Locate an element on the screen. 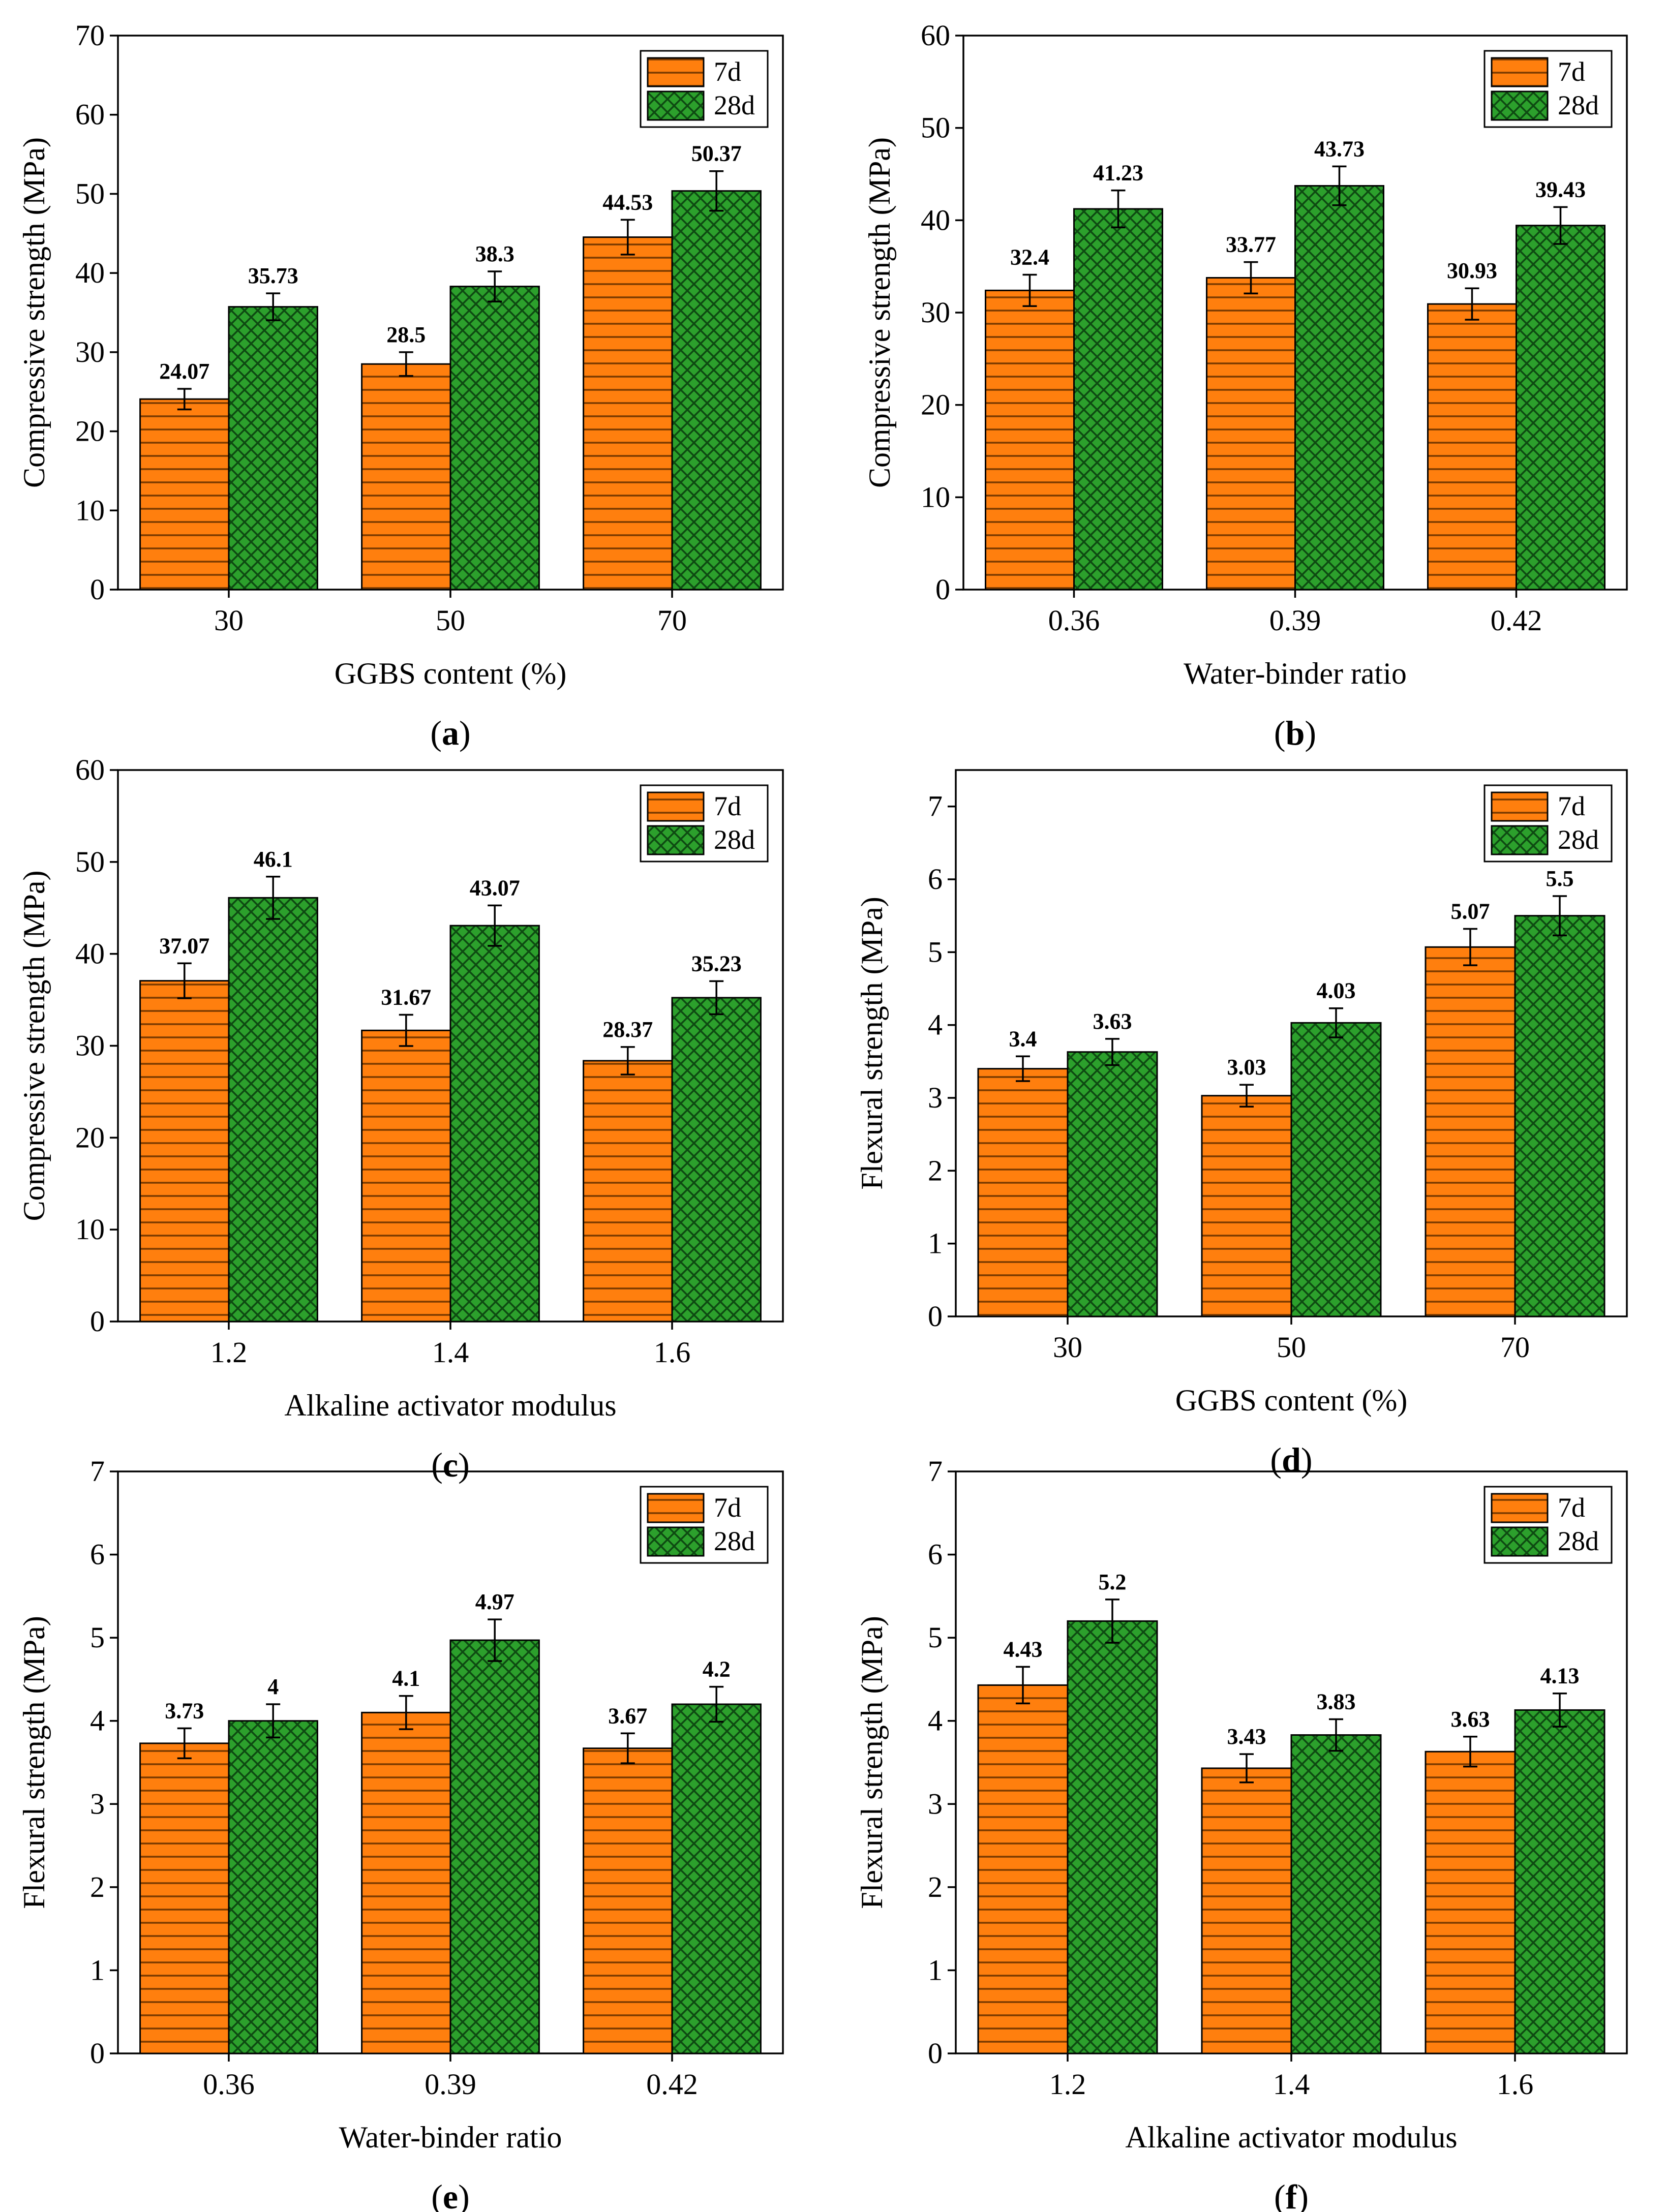 The image size is (1666, 2212). x-tick-label: 0.39 is located at coordinates (451, 2084).